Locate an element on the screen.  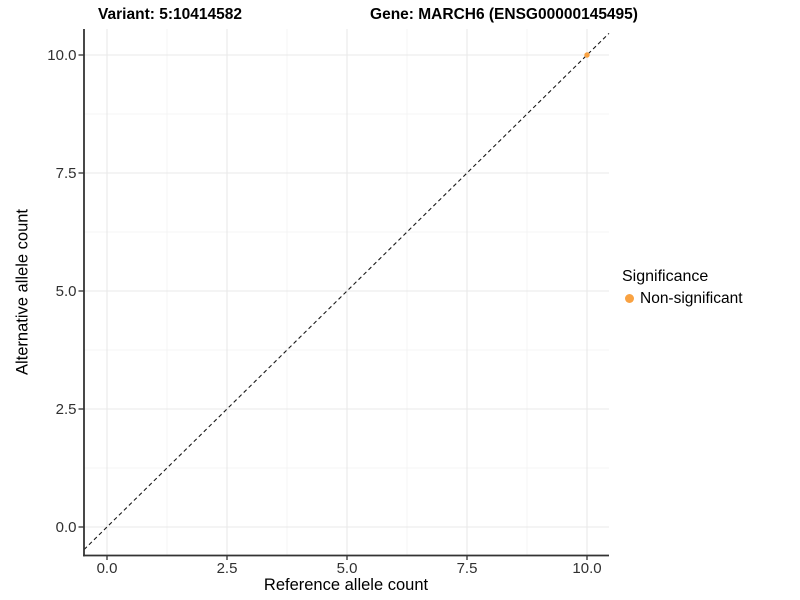
x-tick-label: 7.5 is located at coordinates (467, 568).